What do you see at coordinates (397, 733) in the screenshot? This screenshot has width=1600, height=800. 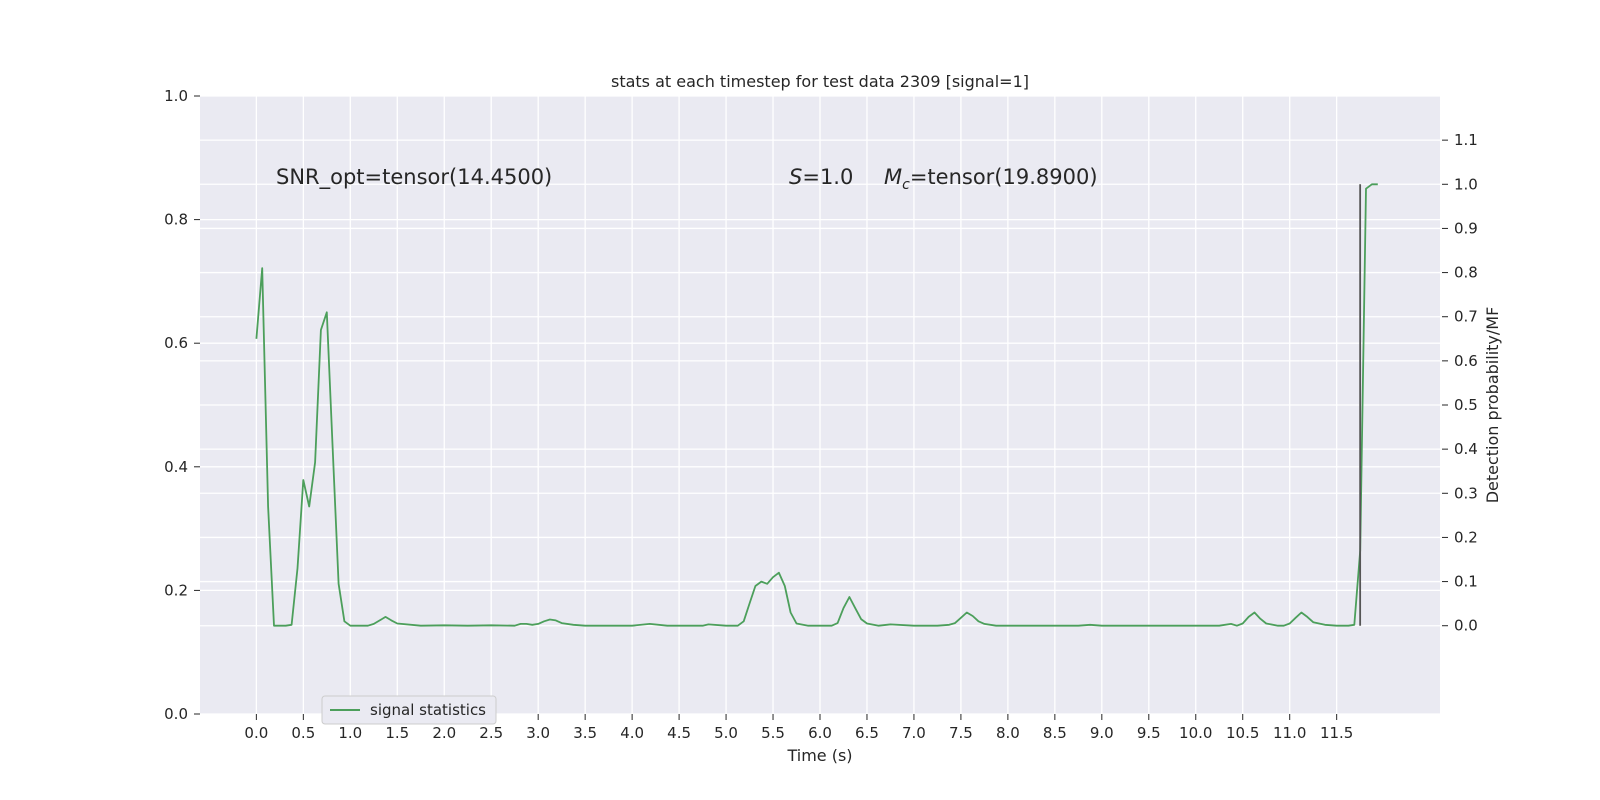 I see `x-tick-label-3: 1.5` at bounding box center [397, 733].